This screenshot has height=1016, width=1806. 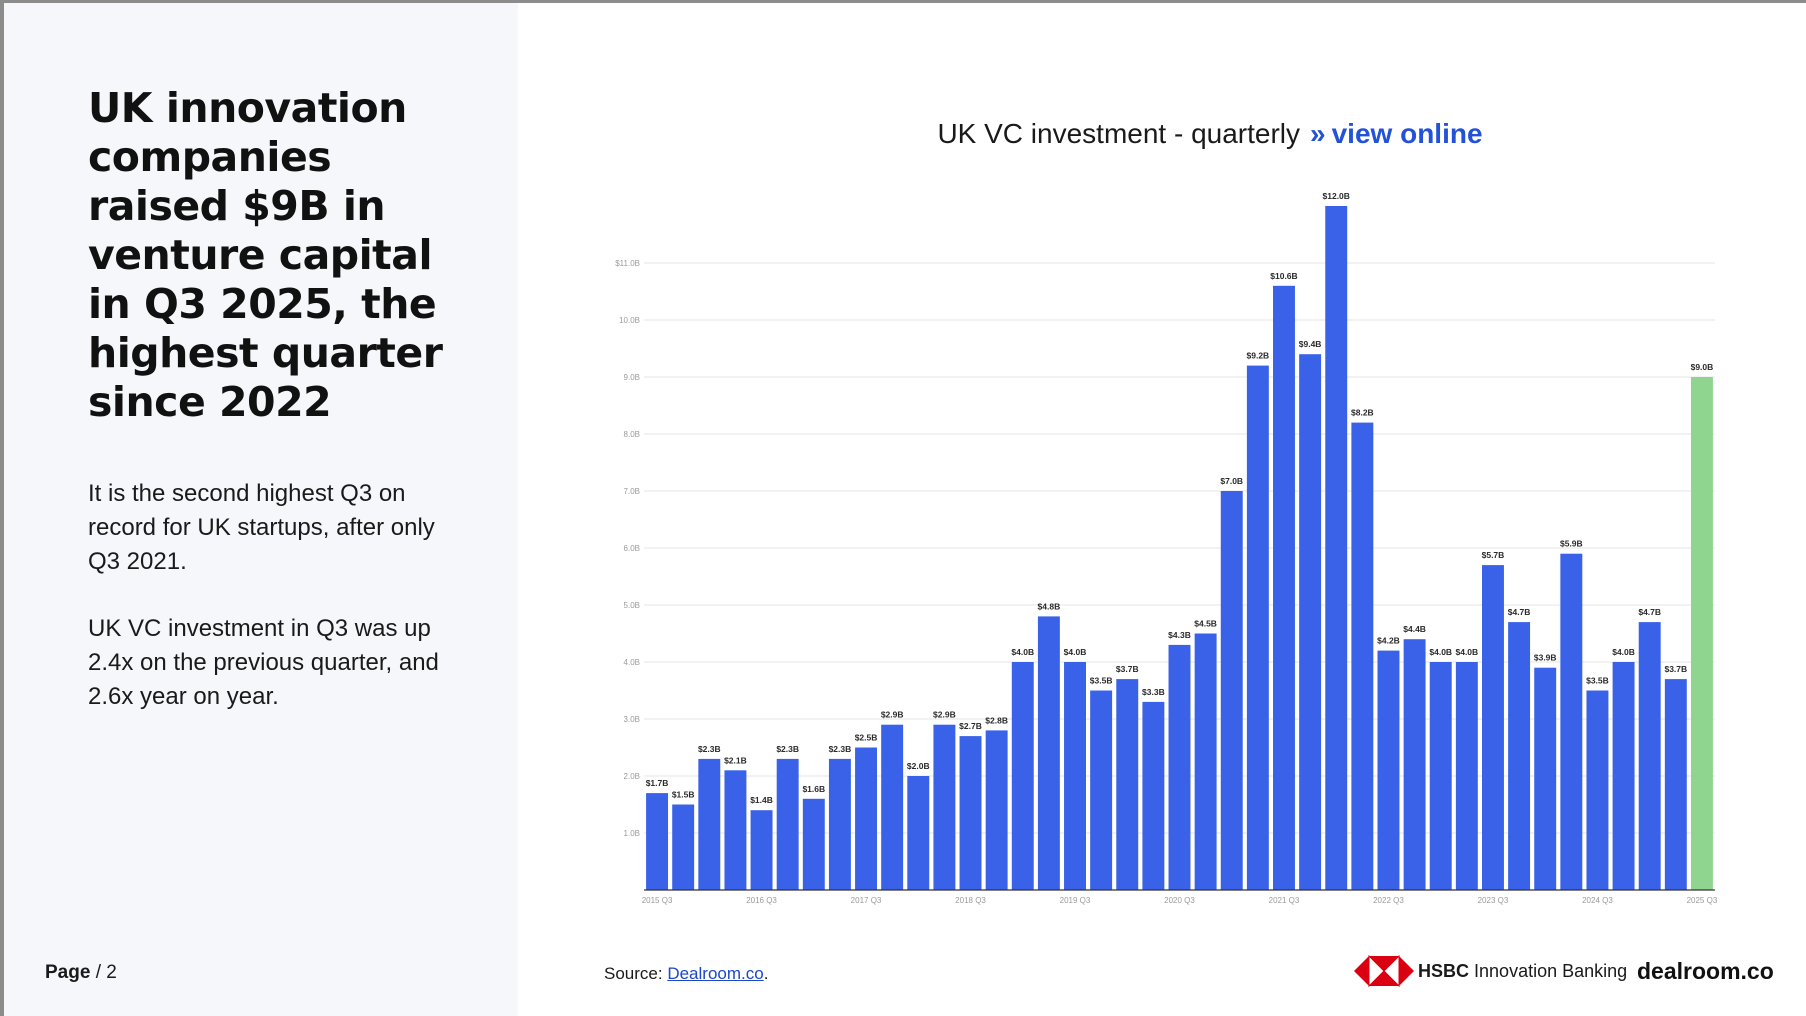 What do you see at coordinates (632, 719) in the screenshot?
I see `y-tick-label: 3.0B` at bounding box center [632, 719].